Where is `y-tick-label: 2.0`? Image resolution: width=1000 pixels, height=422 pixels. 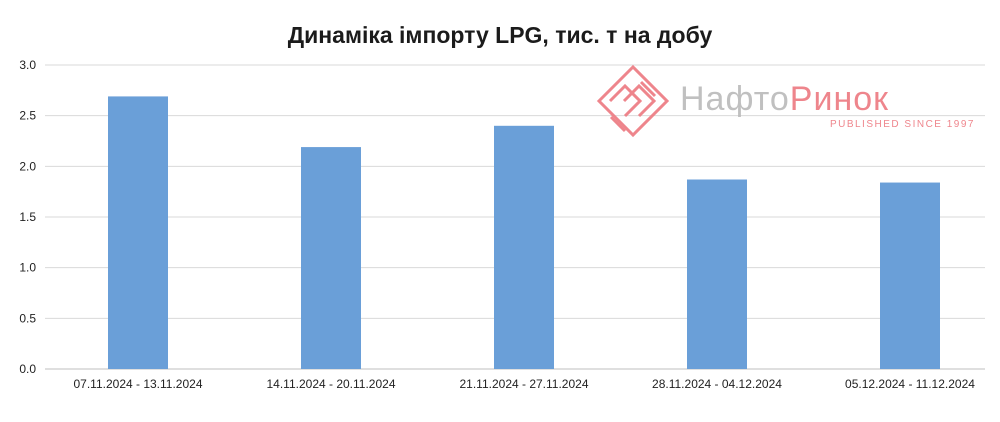 y-tick-label: 2.0 is located at coordinates (27, 166).